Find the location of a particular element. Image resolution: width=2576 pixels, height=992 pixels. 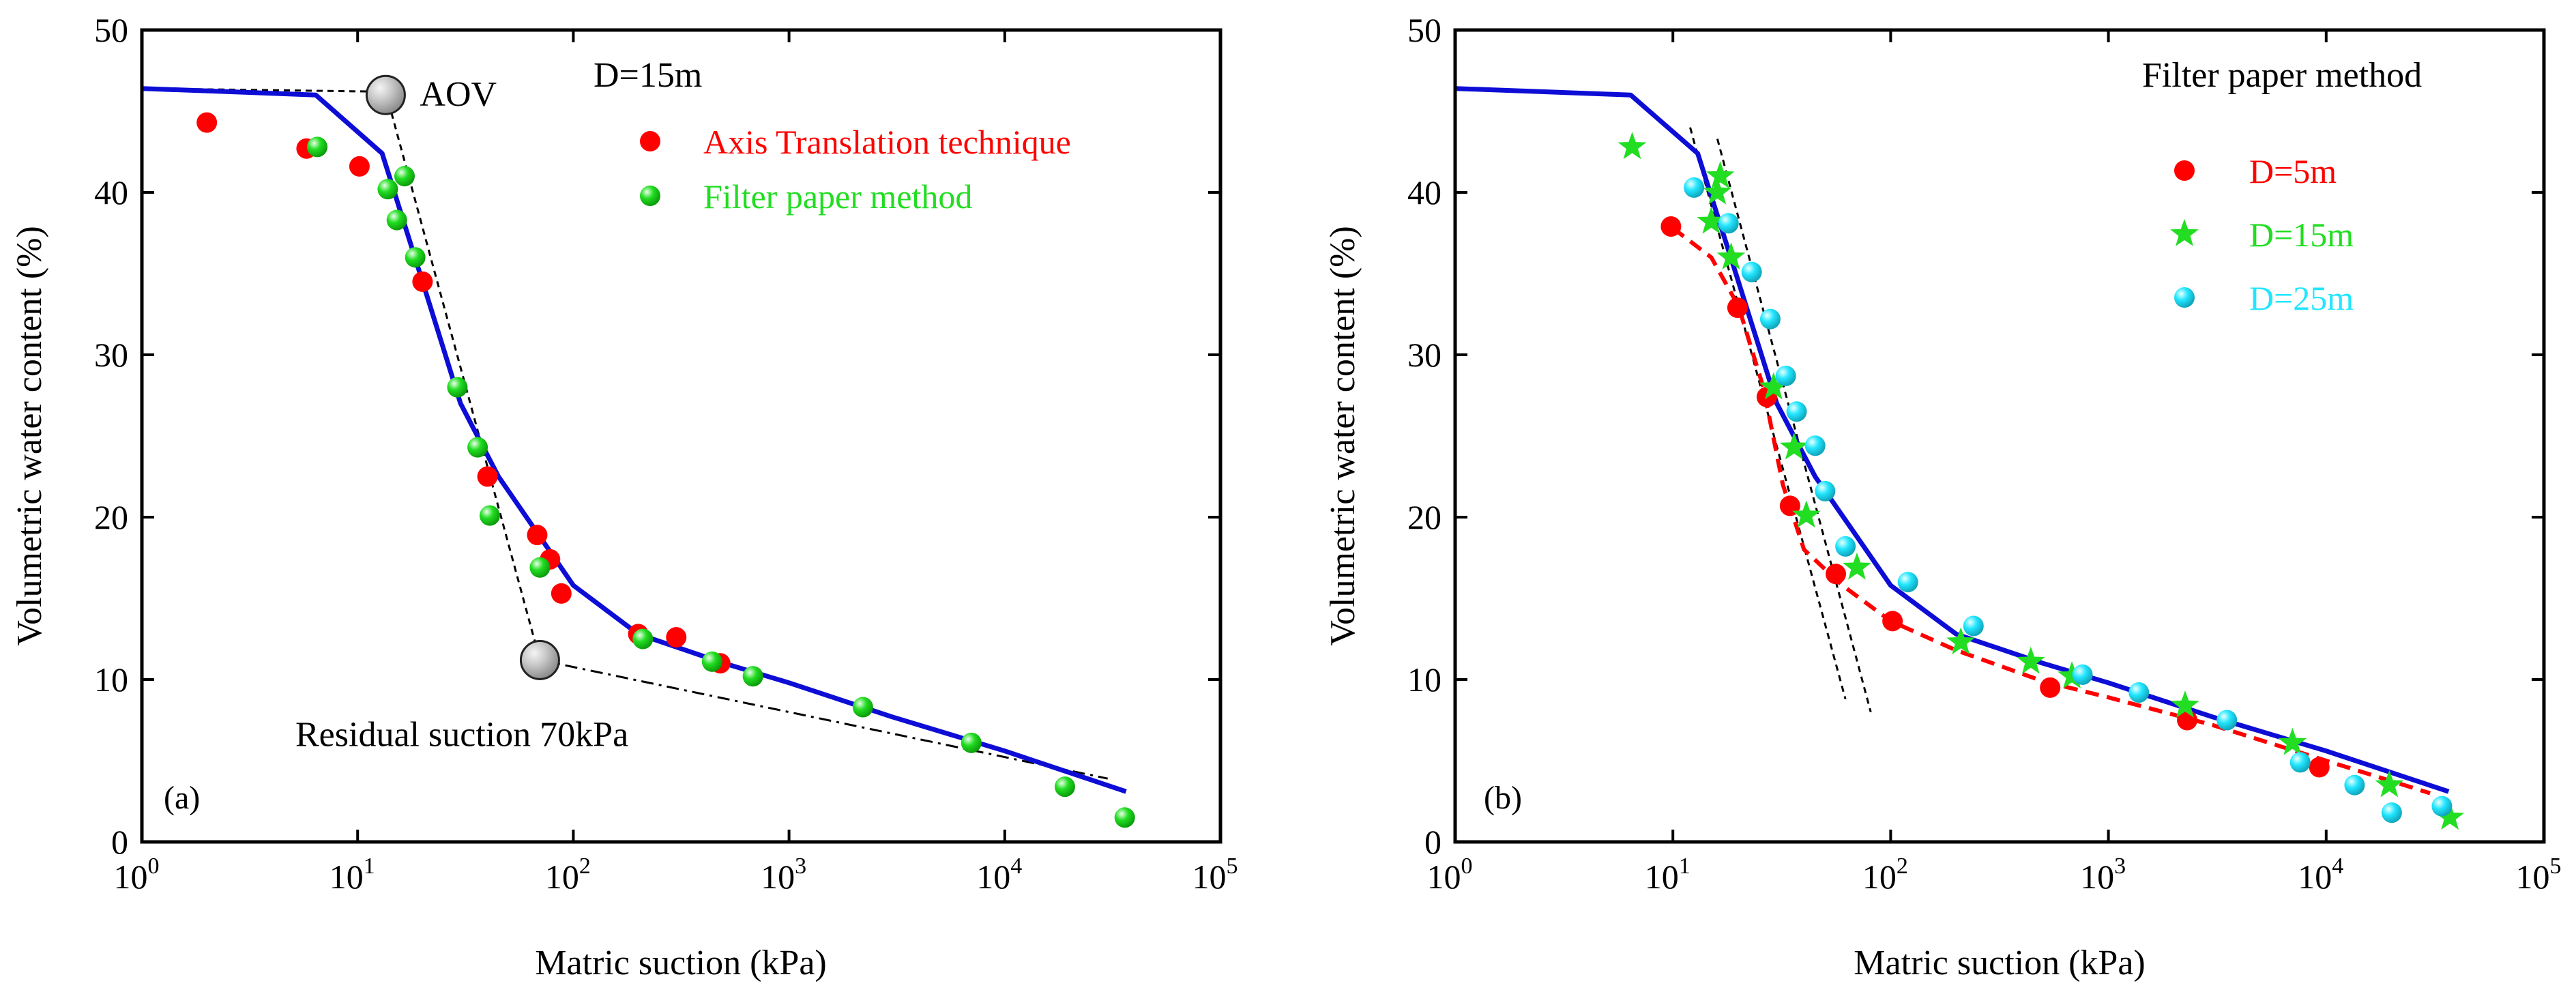

panel-b-x-tick-exponent: 0 is located at coordinates (1467, 866).